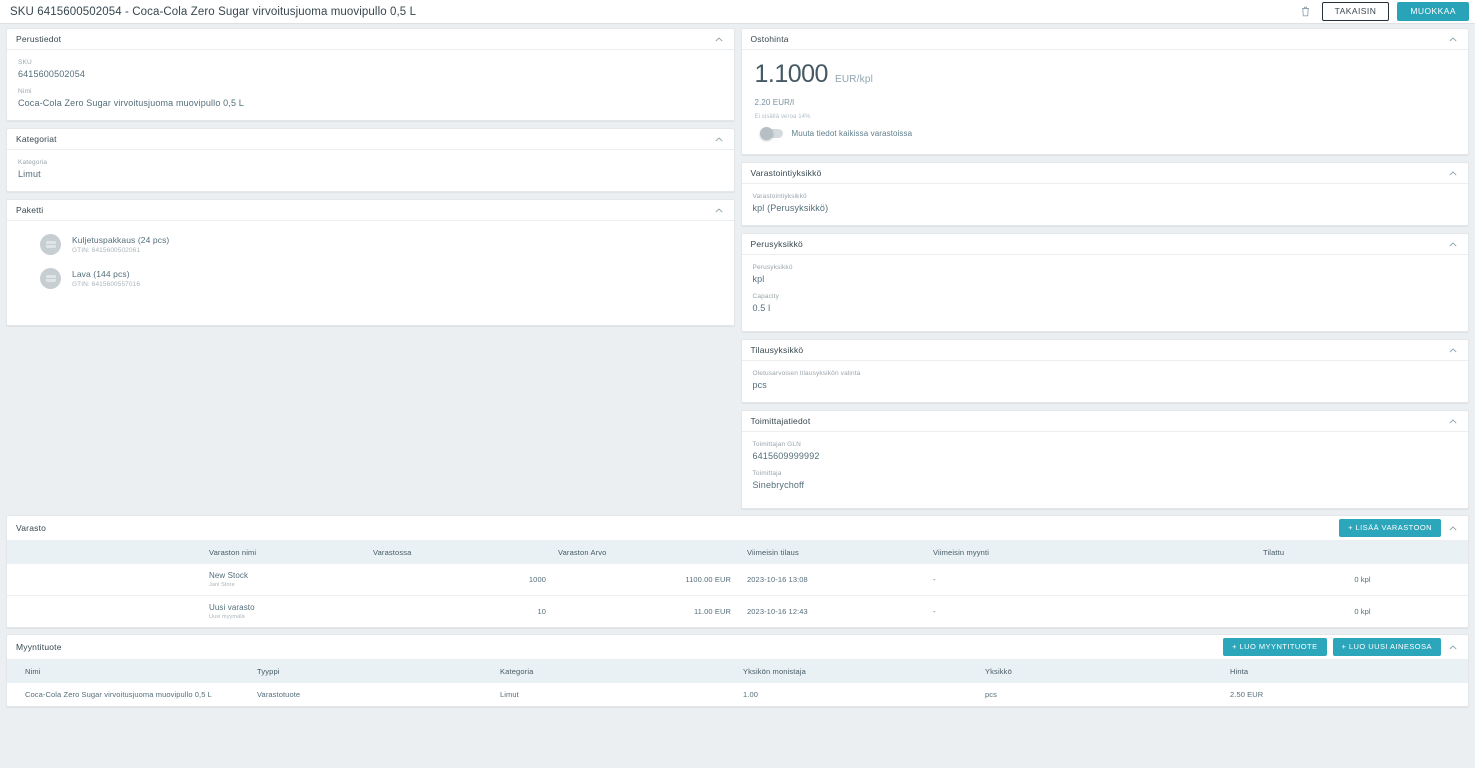 The height and width of the screenshot is (768, 1475). What do you see at coordinates (1104, 350) in the screenshot?
I see `card-header-order-unit: Tilausyksikkö` at bounding box center [1104, 350].